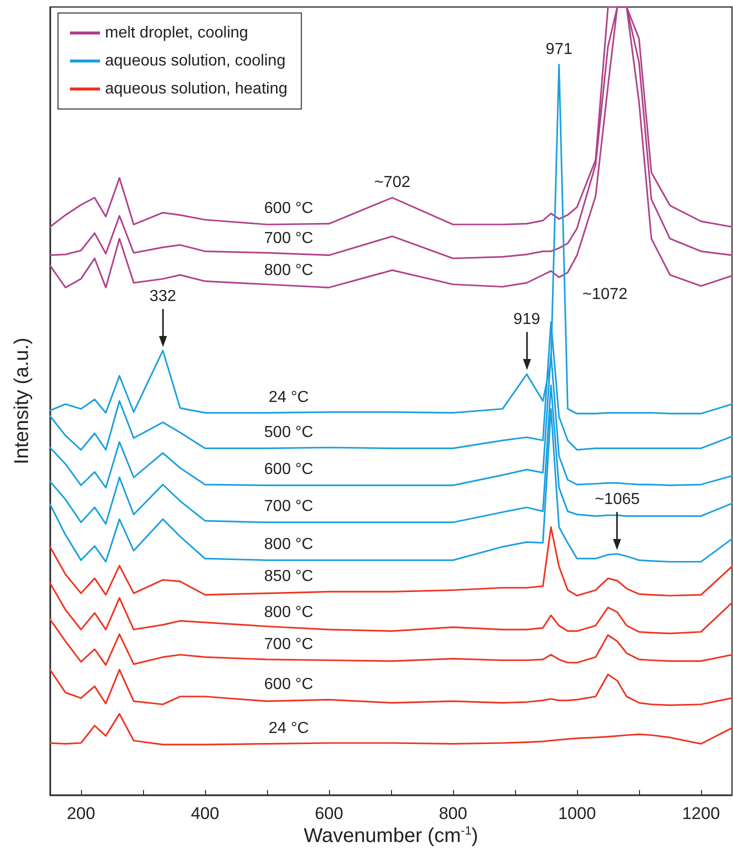  I want to click on x-tick-label: 400, so click(205, 813).